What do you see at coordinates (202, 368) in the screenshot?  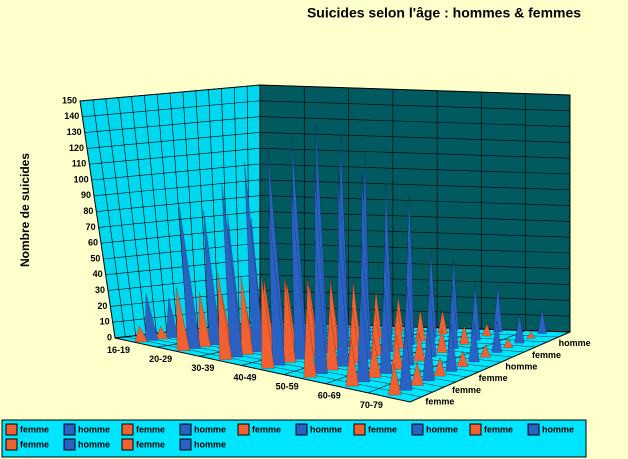 I see `x-tick-label: 30-39` at bounding box center [202, 368].